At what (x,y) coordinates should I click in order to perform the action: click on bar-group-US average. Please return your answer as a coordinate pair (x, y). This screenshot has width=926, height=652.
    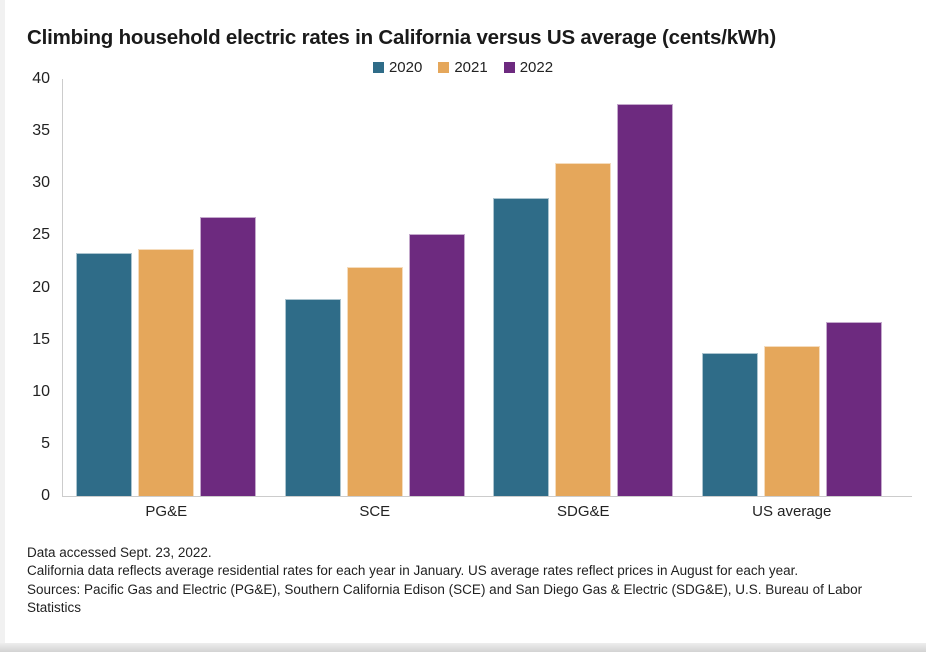
    Looking at the image, I should click on (791, 287).